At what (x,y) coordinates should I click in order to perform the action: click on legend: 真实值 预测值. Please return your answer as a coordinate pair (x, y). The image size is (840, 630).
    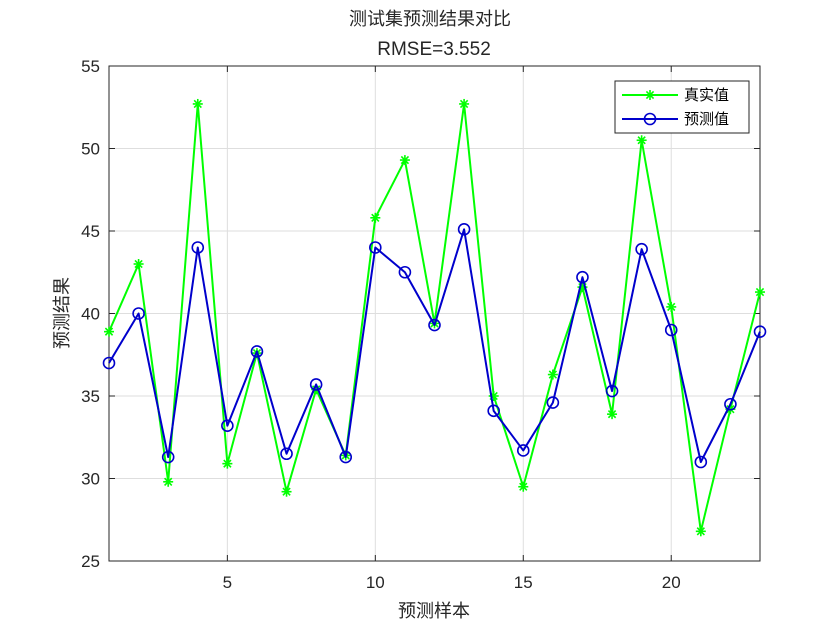
    Looking at the image, I should click on (682, 107).